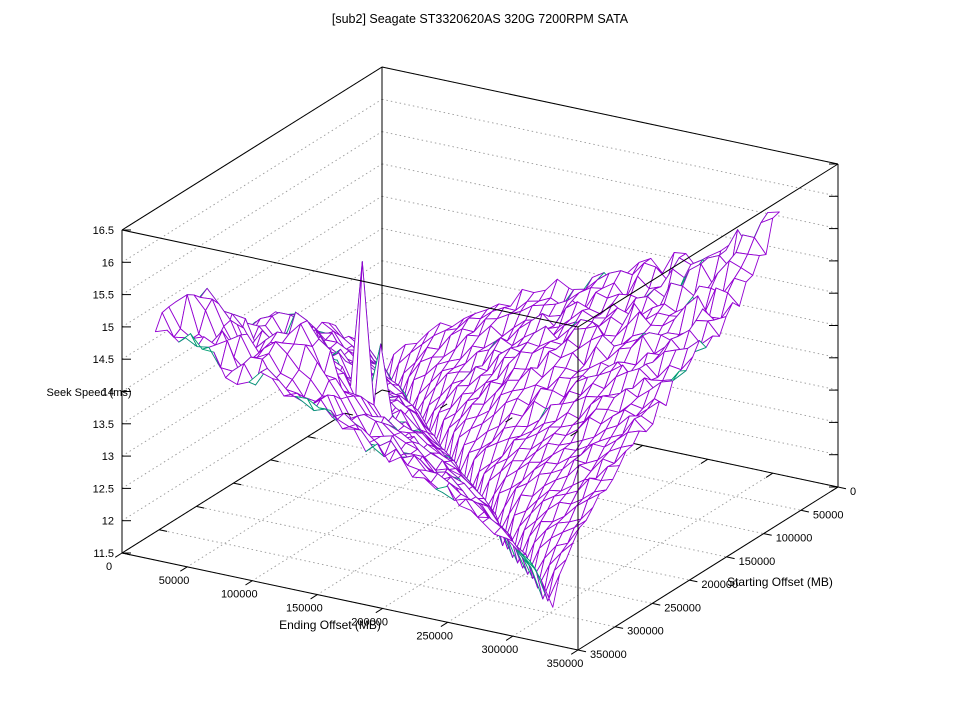 The image size is (960, 720). Describe the element at coordinates (103, 425) in the screenshot. I see `z-tick-label: 13.5` at that location.